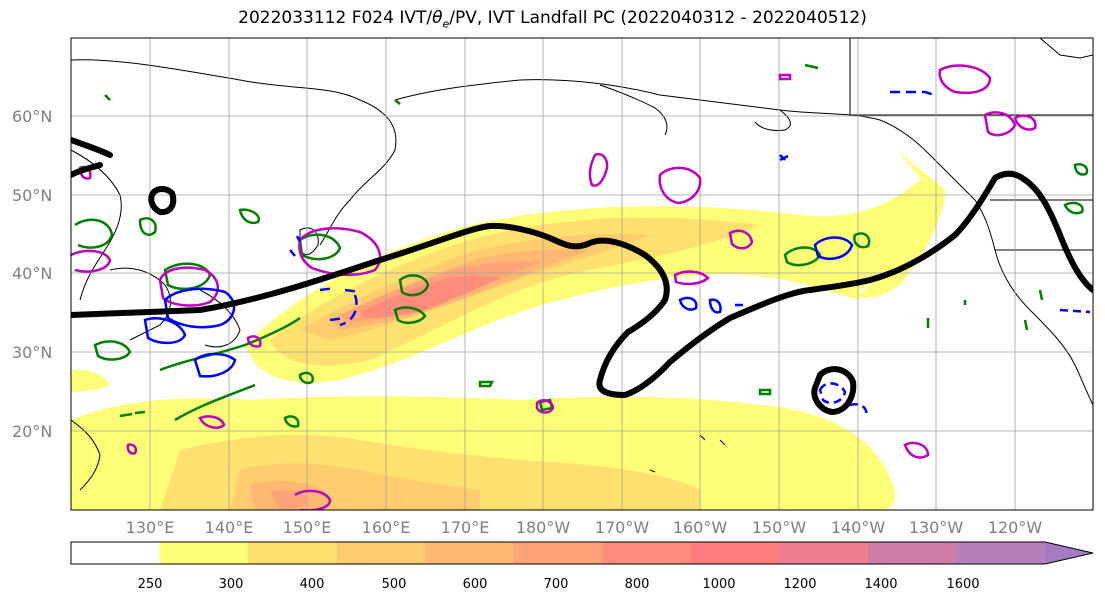 Image resolution: width=1105 pixels, height=603 pixels. Describe the element at coordinates (700, 527) in the screenshot. I see `lon-label: 160°W` at that location.